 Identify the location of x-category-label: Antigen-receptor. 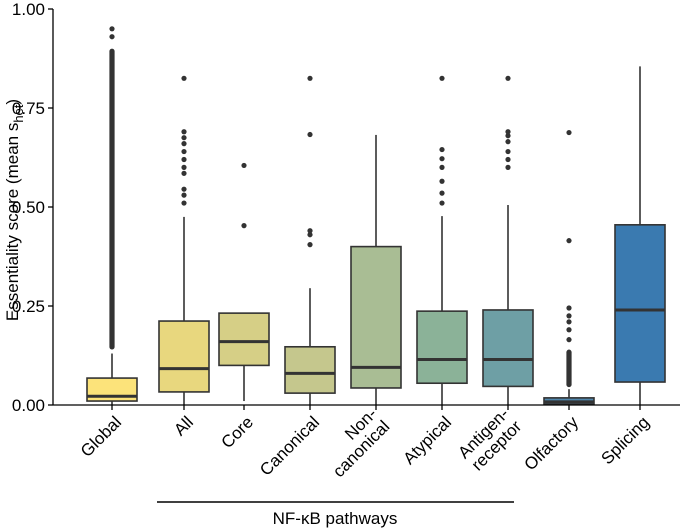
(489, 439).